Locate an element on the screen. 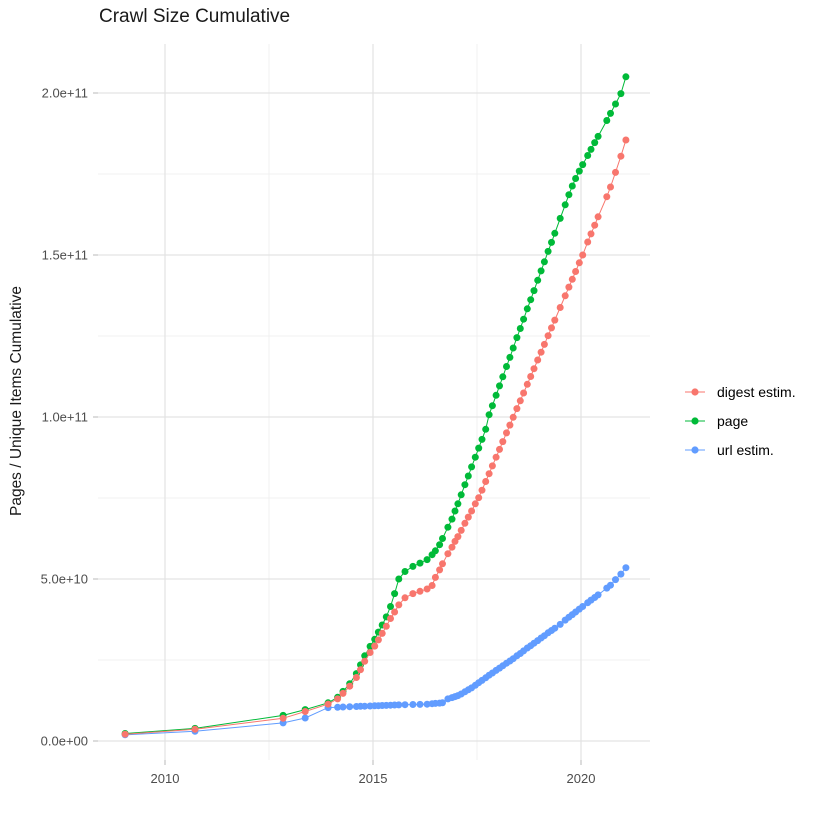  legend: digest estim. page url estim. is located at coordinates (740, 420).